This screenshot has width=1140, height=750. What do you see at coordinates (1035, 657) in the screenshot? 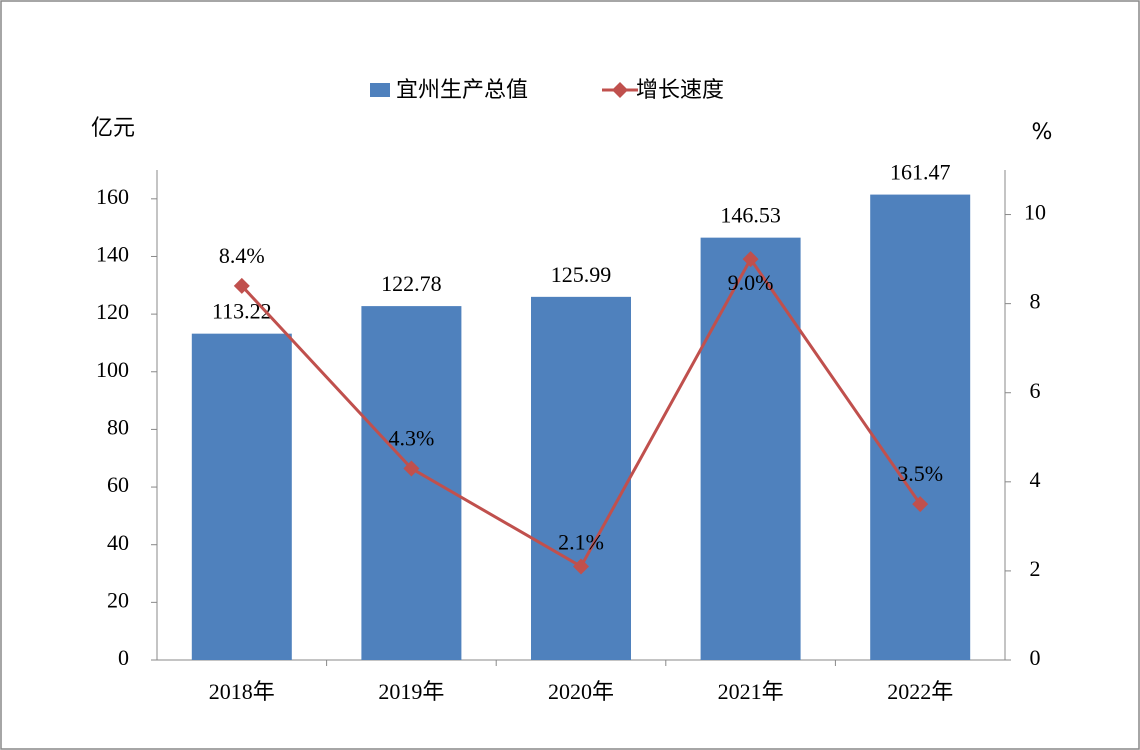
I see `y2-tick-label: 0` at bounding box center [1035, 657].